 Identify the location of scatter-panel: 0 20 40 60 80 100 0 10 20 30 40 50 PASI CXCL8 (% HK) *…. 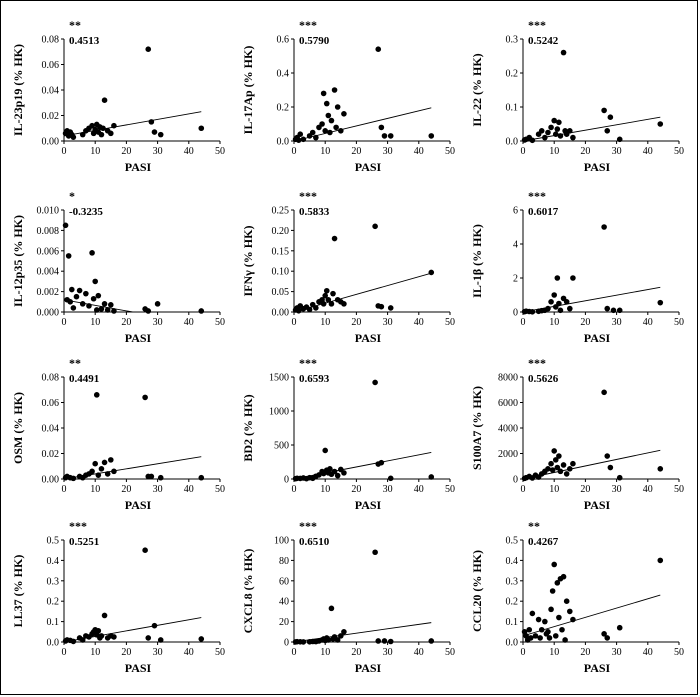
(348, 597).